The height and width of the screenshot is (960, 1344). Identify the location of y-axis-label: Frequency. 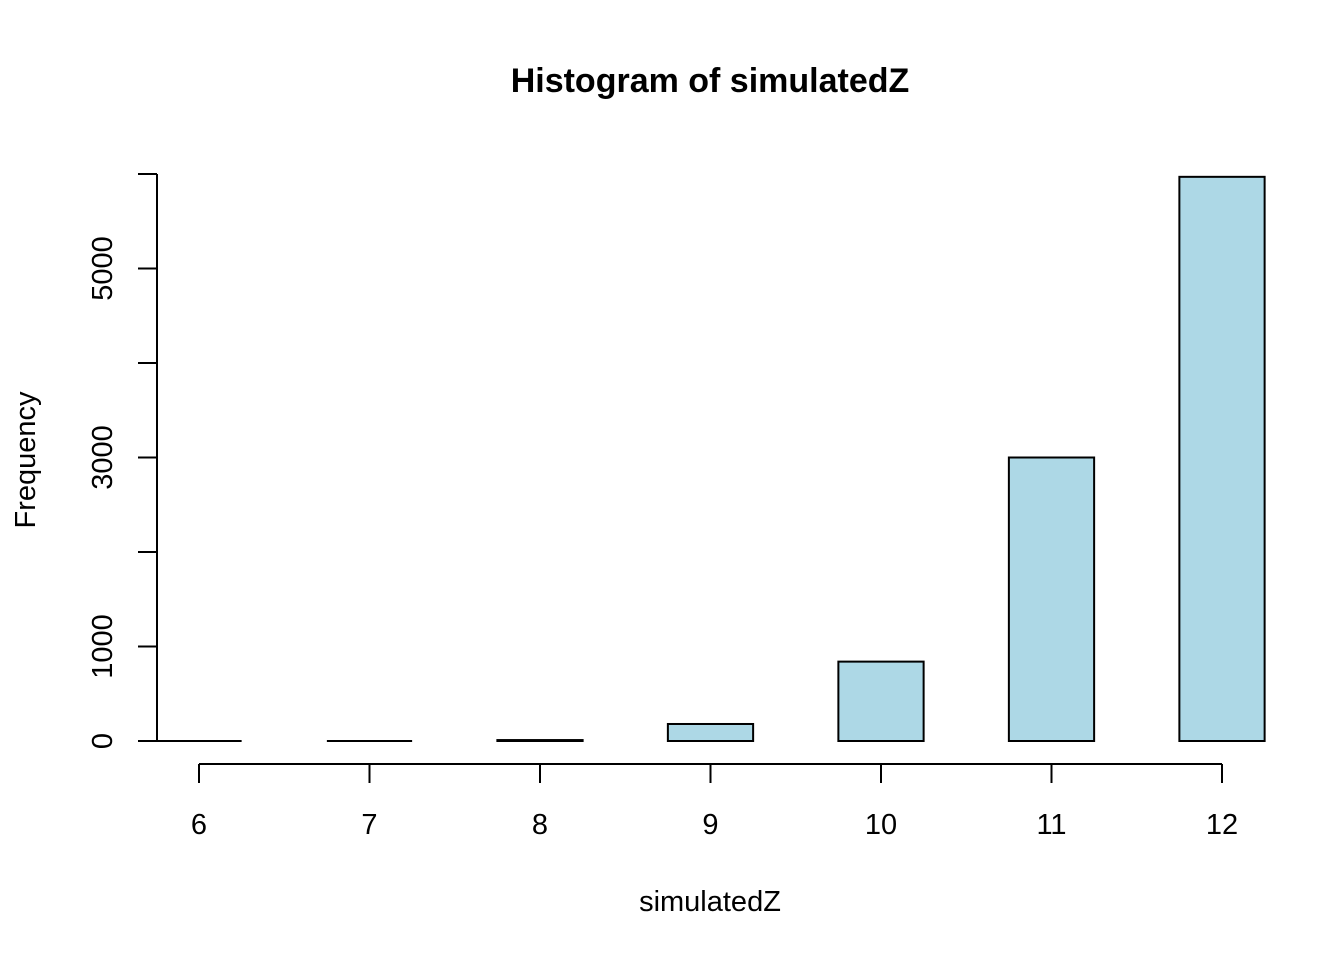
(26, 460).